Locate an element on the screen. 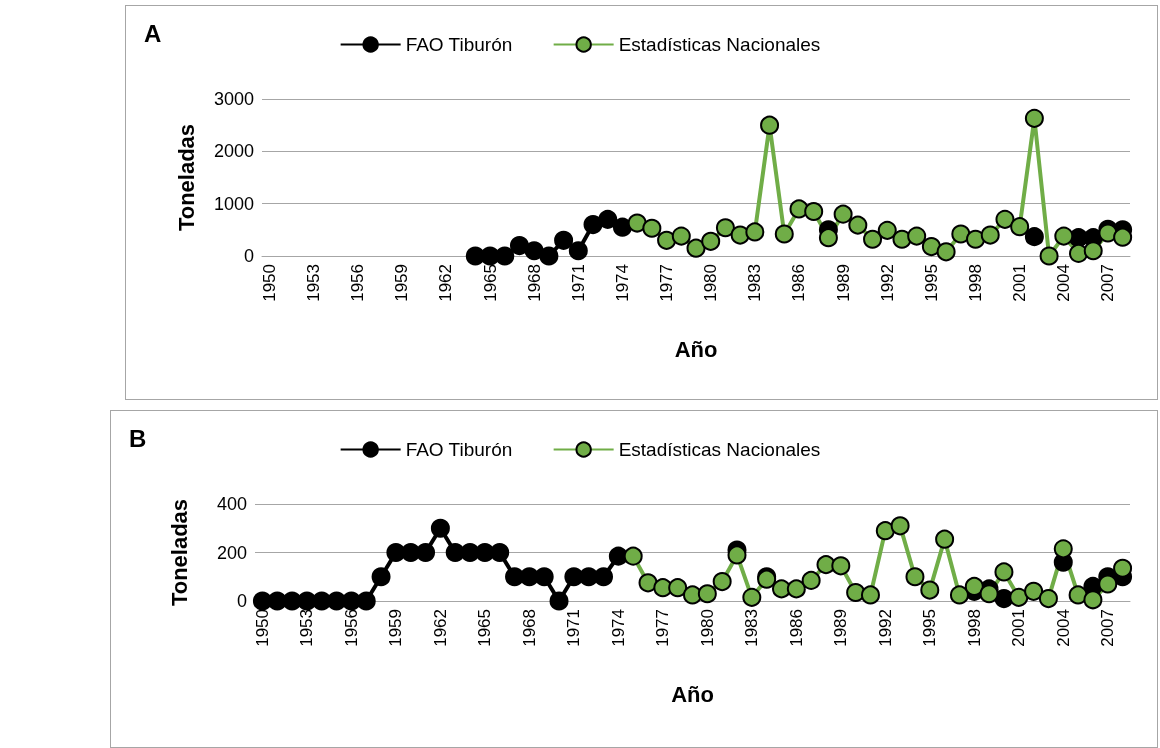 The height and width of the screenshot is (748, 1160). chart-title: B is located at coordinates (138, 438).